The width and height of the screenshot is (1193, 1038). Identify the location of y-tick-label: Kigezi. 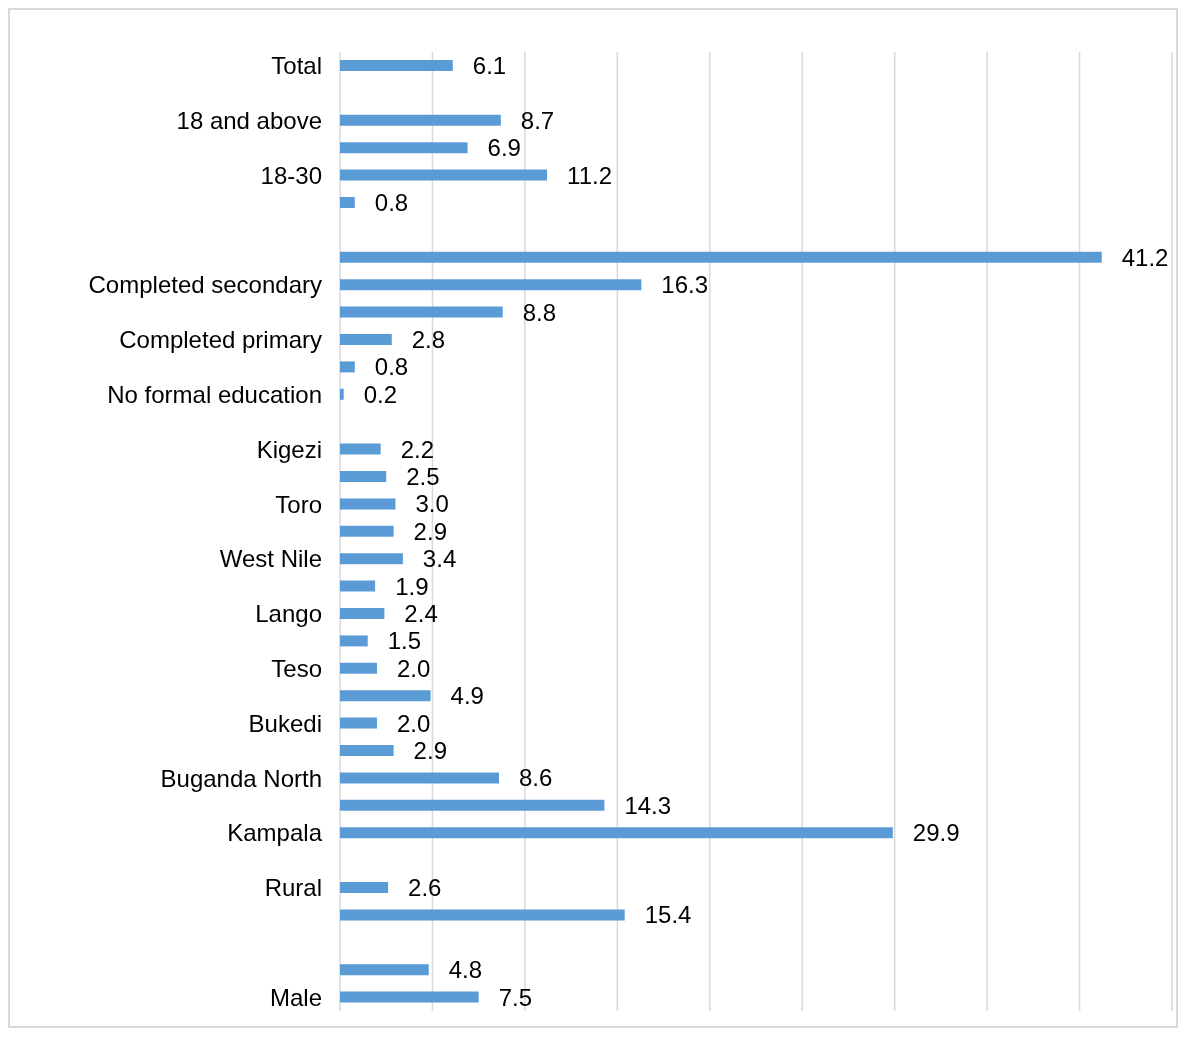
(289, 449).